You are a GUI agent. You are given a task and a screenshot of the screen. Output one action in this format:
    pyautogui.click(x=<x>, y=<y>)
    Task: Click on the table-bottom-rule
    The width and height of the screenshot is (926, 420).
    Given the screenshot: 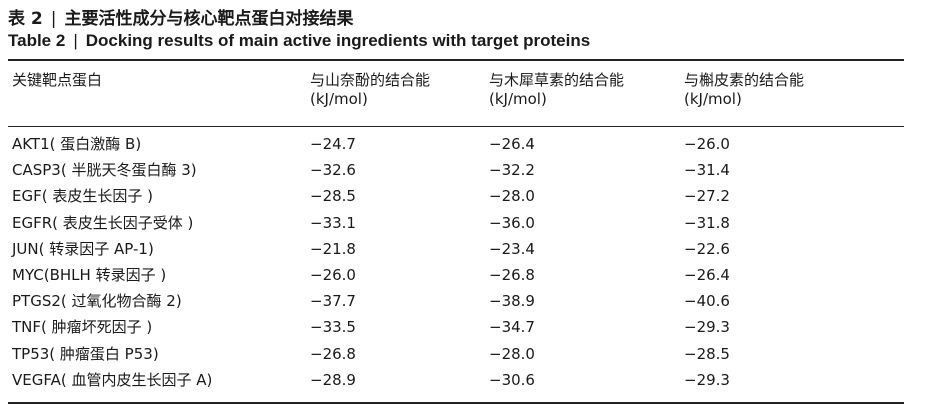 What is the action you would take?
    pyautogui.click(x=456, y=403)
    